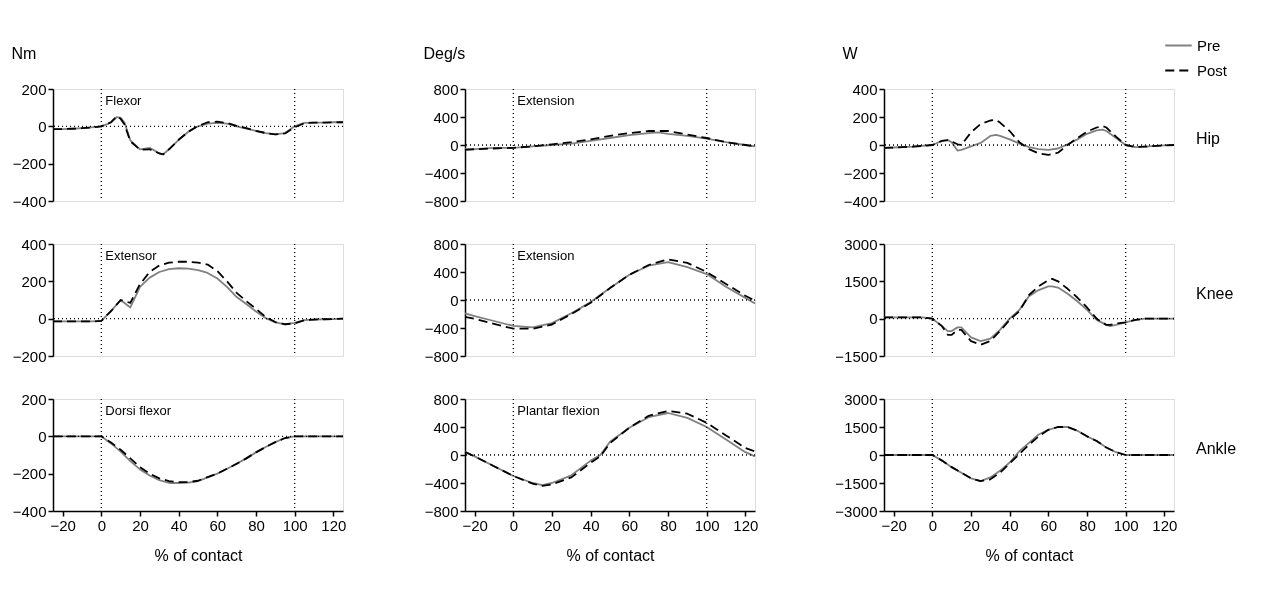 The height and width of the screenshot is (615, 1272). What do you see at coordinates (1208, 139) in the screenshot?
I see `text: Hip` at bounding box center [1208, 139].